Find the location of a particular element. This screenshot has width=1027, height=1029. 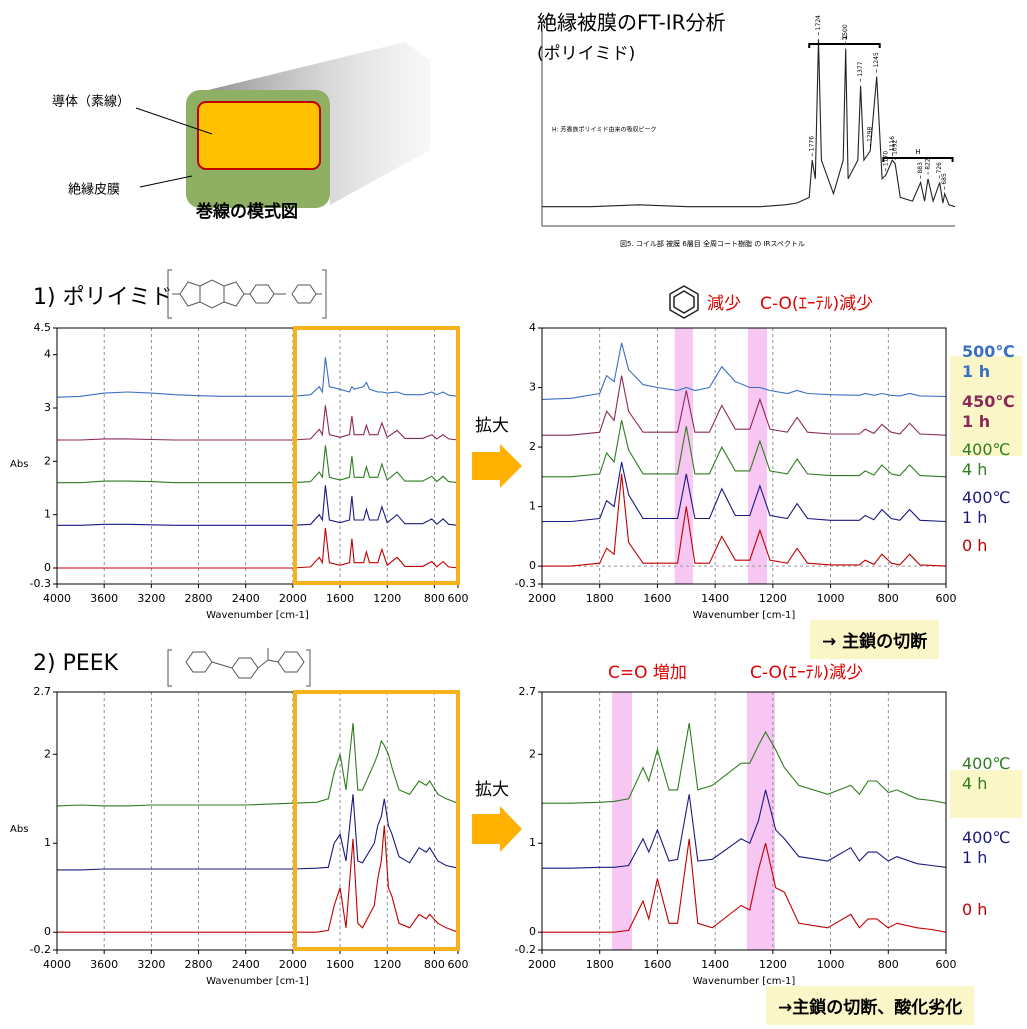

chart-caption: 図5. コイル部 被膜 6層目 全周コート樹脂 の IRスペクトル is located at coordinates (712, 243).